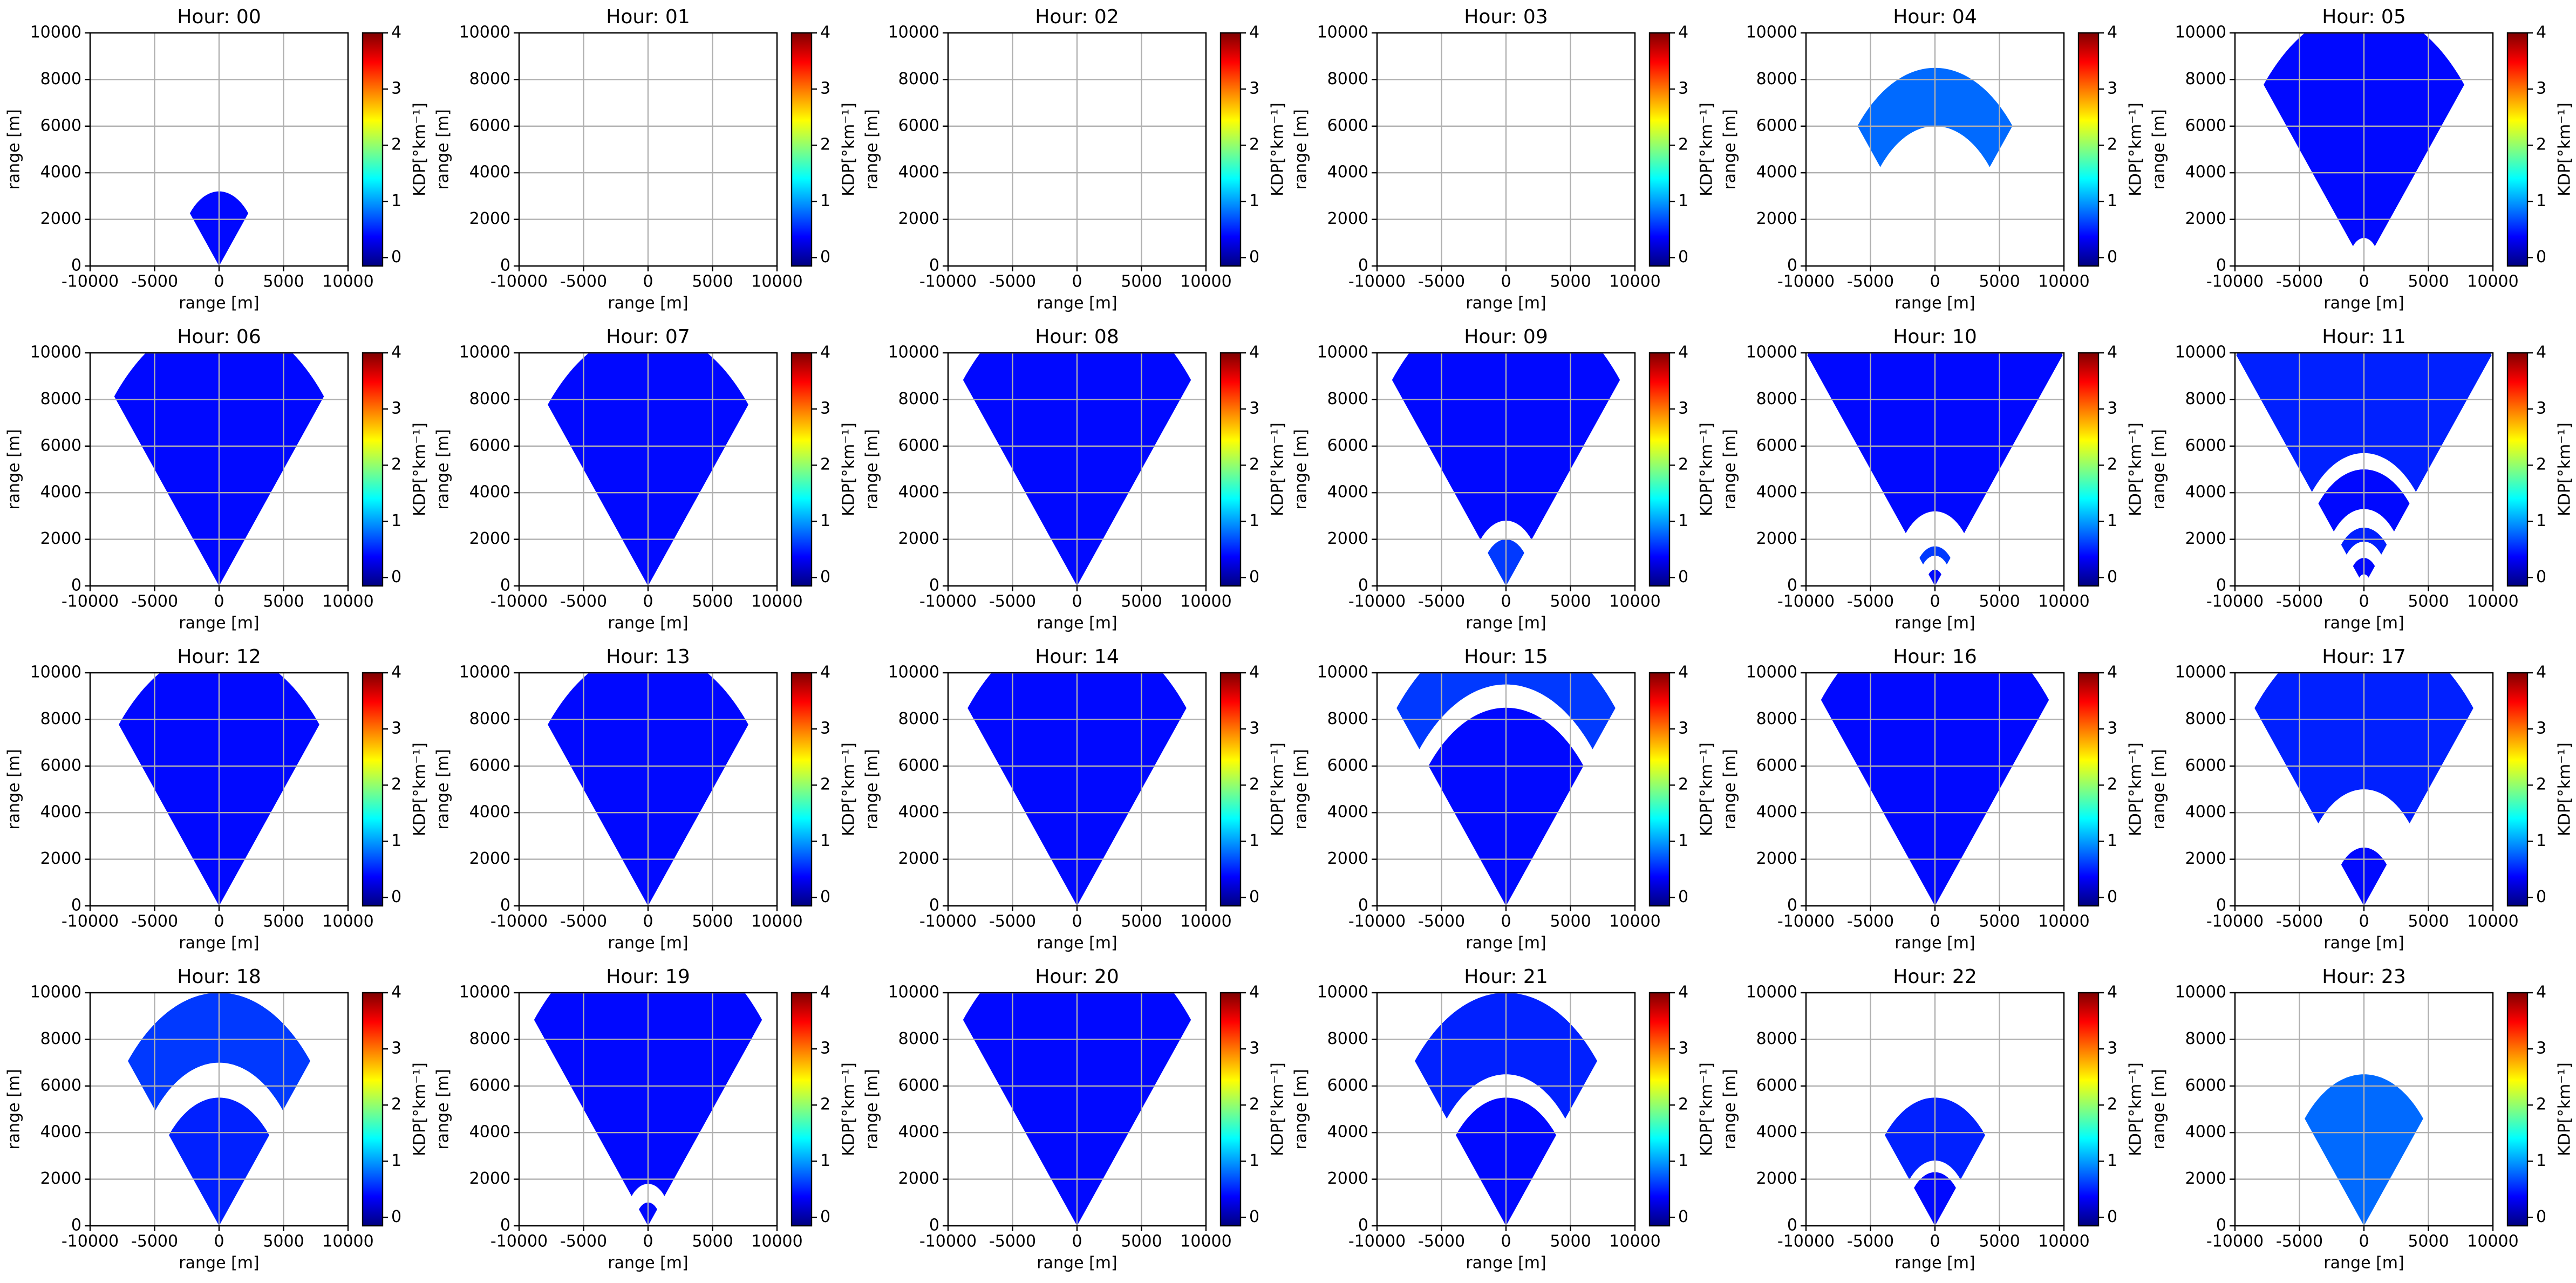  Describe the element at coordinates (2363, 17) in the screenshot. I see `subplot-title: Hour: 05` at that location.